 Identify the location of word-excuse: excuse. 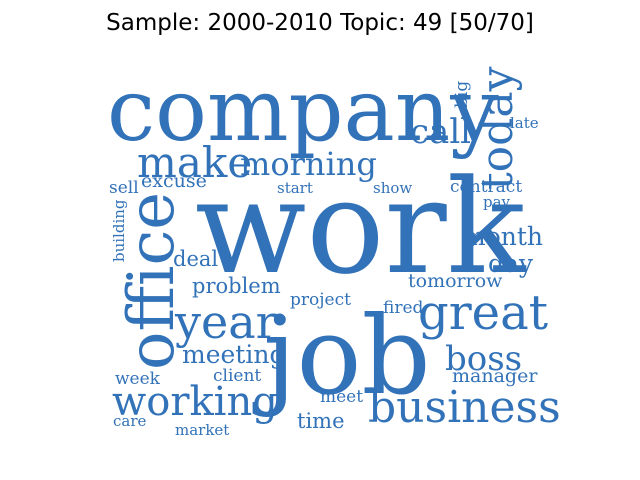
(174, 181).